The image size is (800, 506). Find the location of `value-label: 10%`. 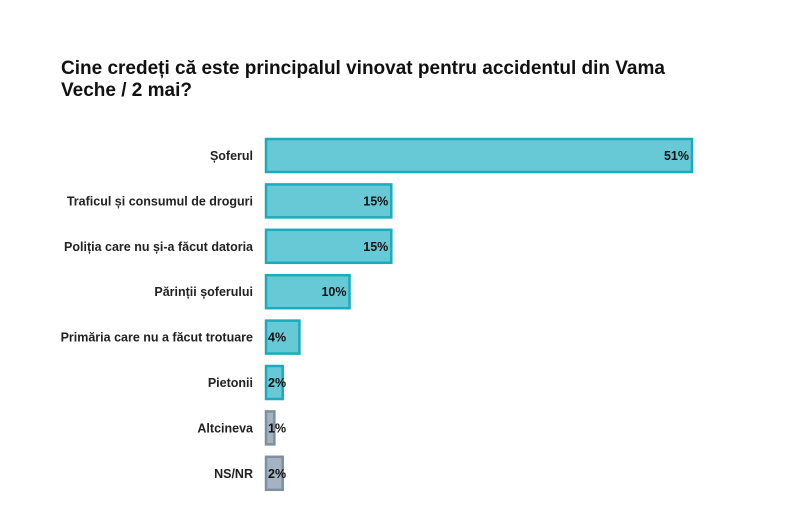

value-label: 10% is located at coordinates (333, 292).